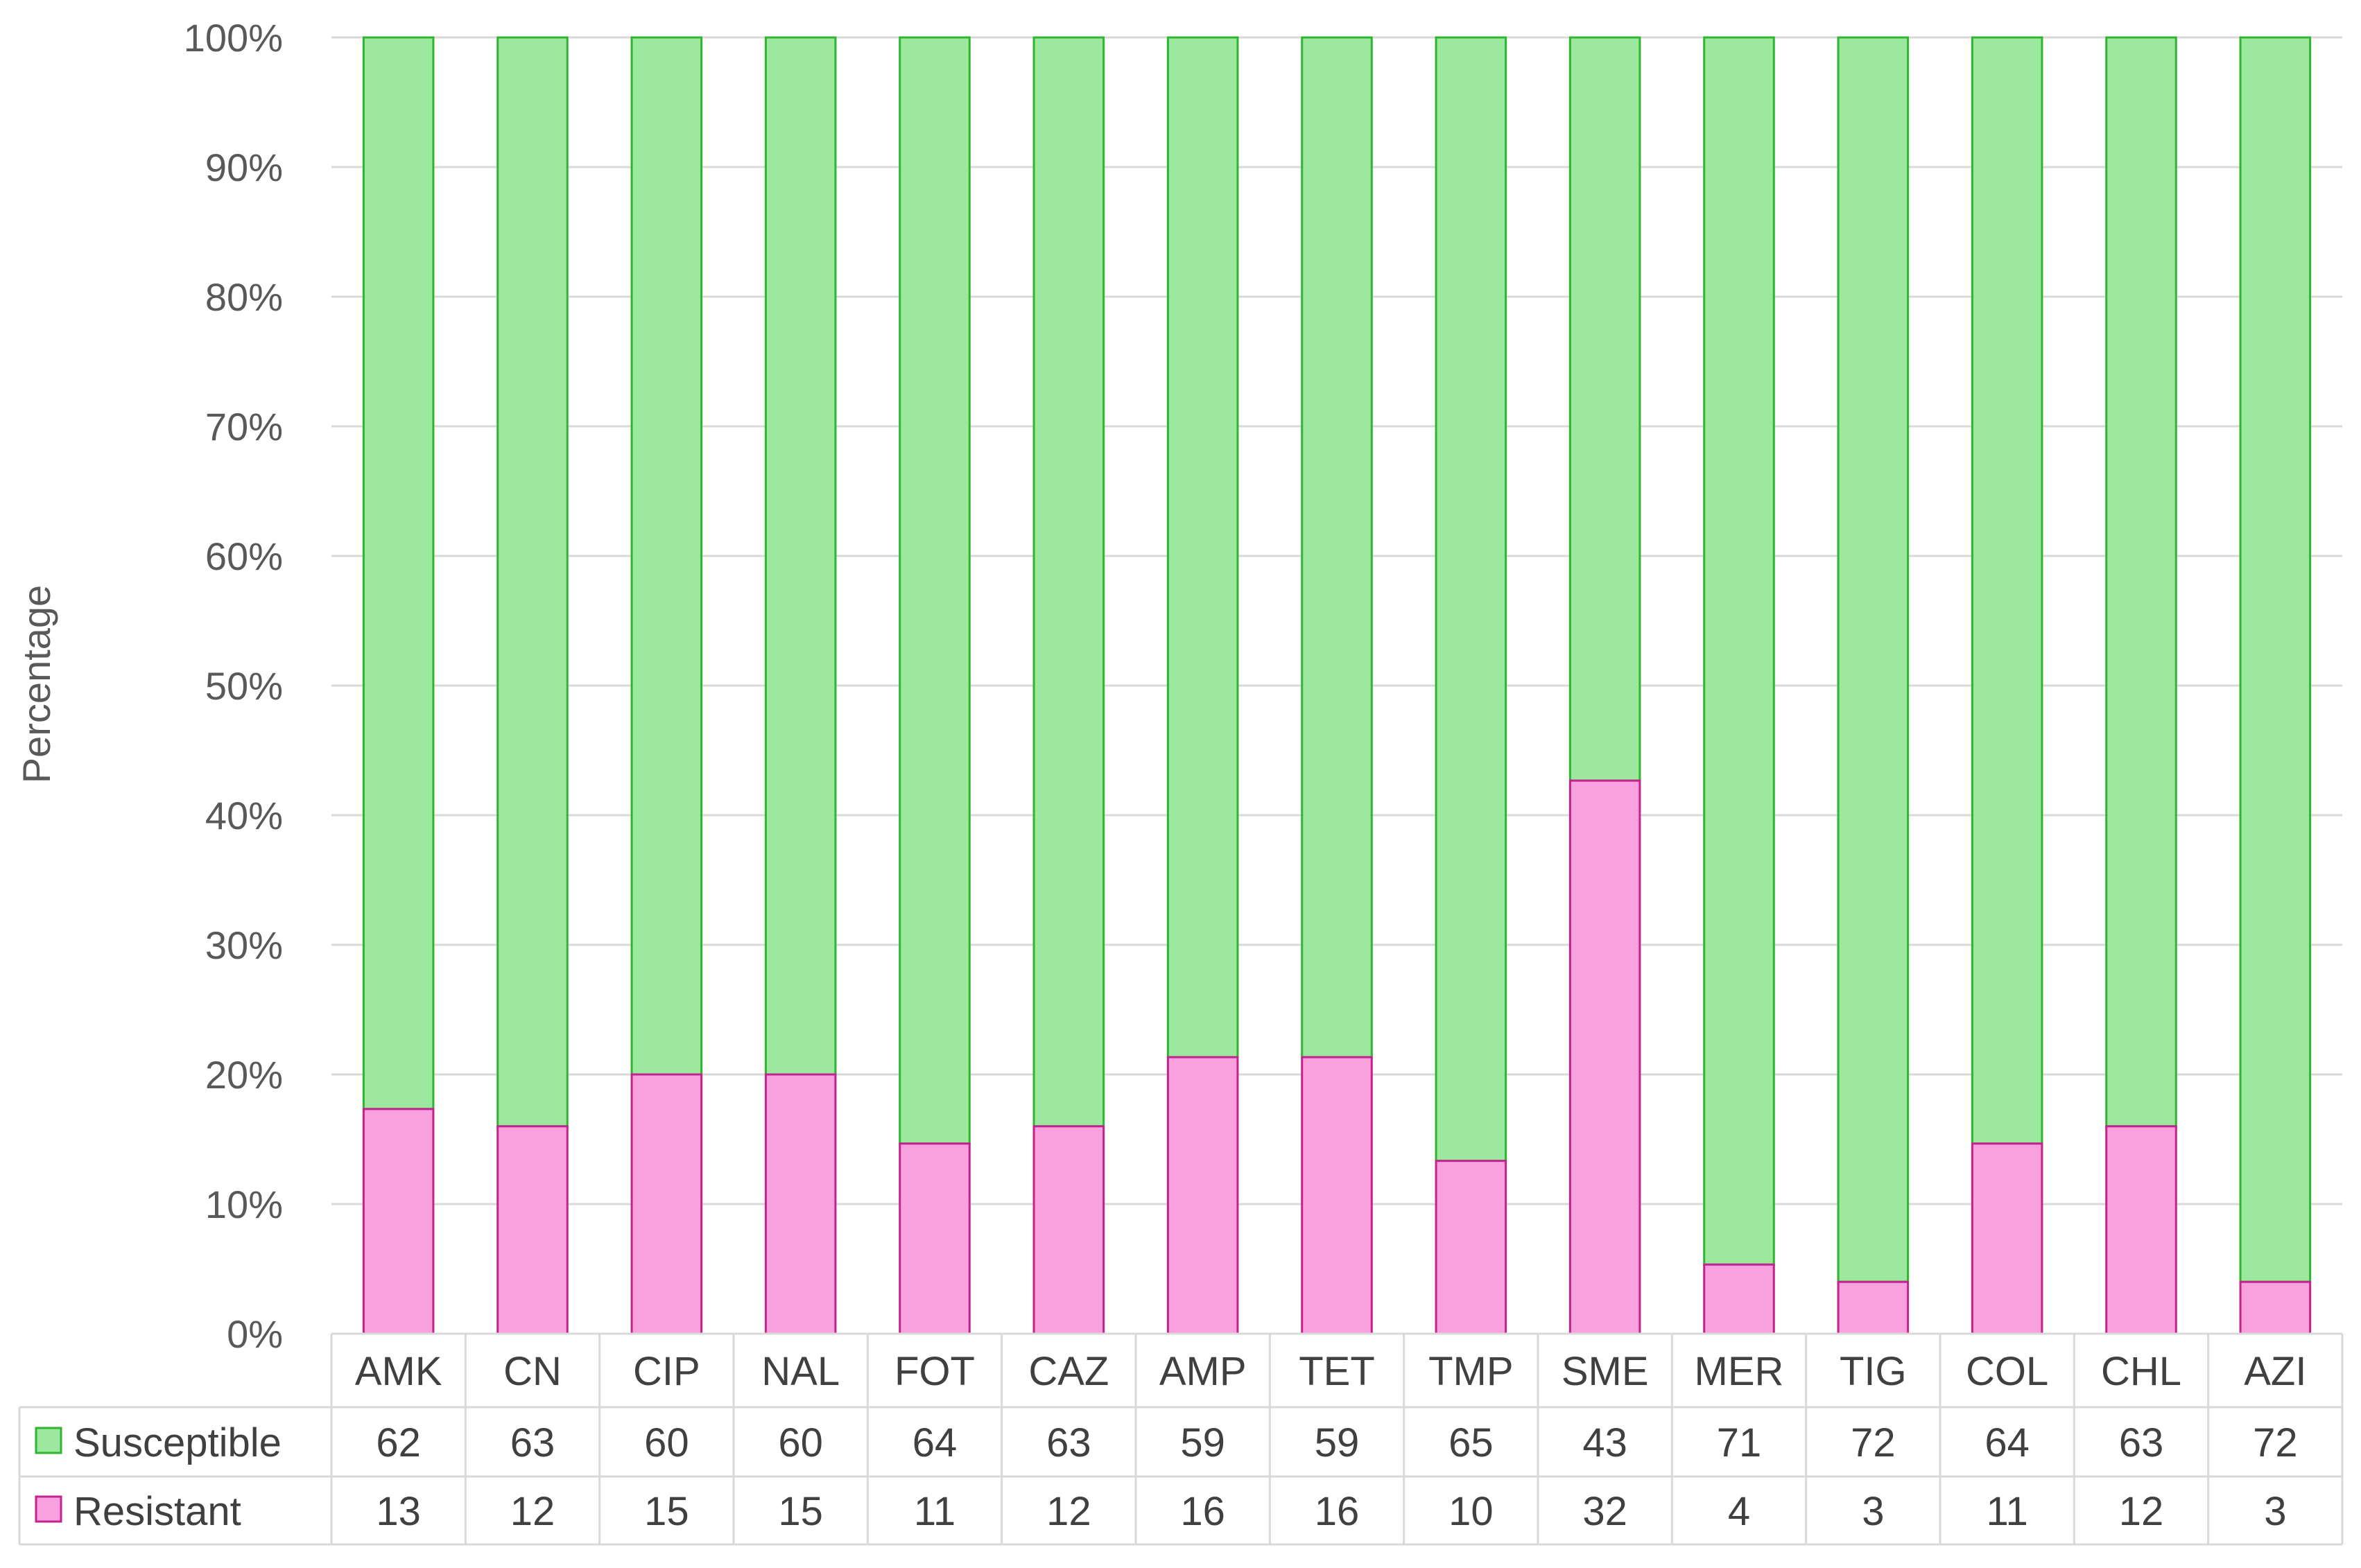  I want to click on y-tick-label: 50%, so click(244, 686).